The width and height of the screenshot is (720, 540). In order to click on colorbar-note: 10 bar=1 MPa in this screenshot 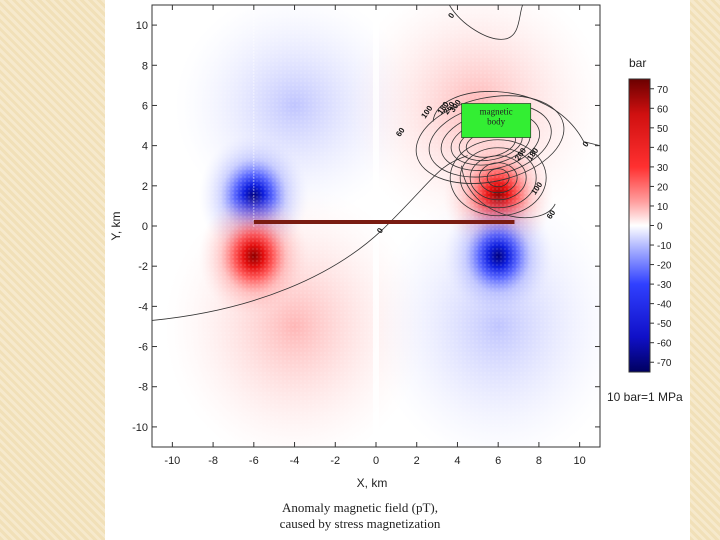, I will do `click(645, 397)`.